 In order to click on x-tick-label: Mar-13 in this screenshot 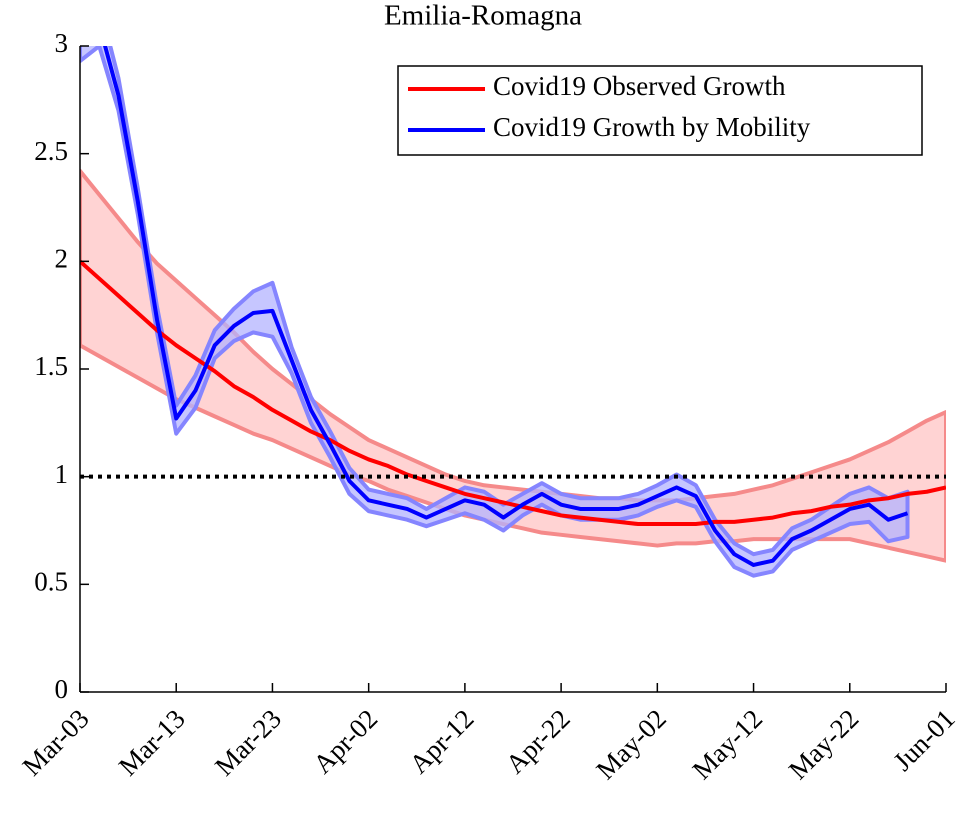, I will do `click(152, 742)`.